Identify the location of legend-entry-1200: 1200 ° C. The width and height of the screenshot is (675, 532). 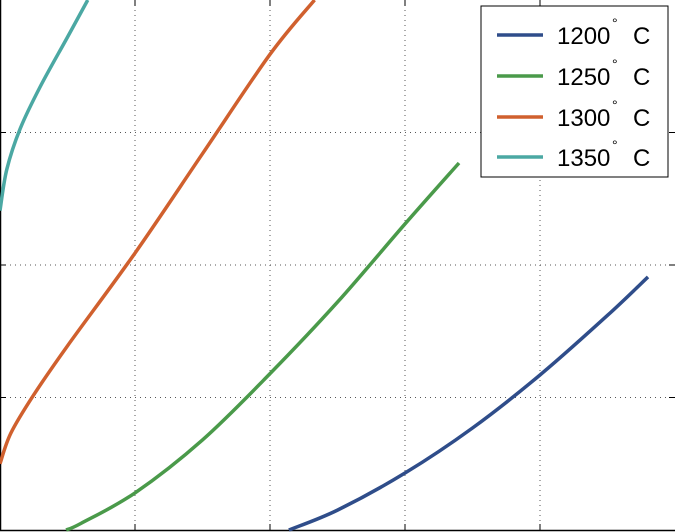
(573, 32).